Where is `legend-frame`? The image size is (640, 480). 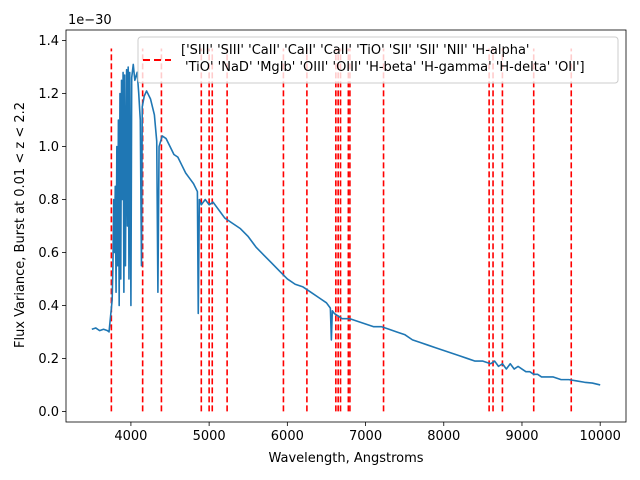 legend-frame is located at coordinates (378, 60).